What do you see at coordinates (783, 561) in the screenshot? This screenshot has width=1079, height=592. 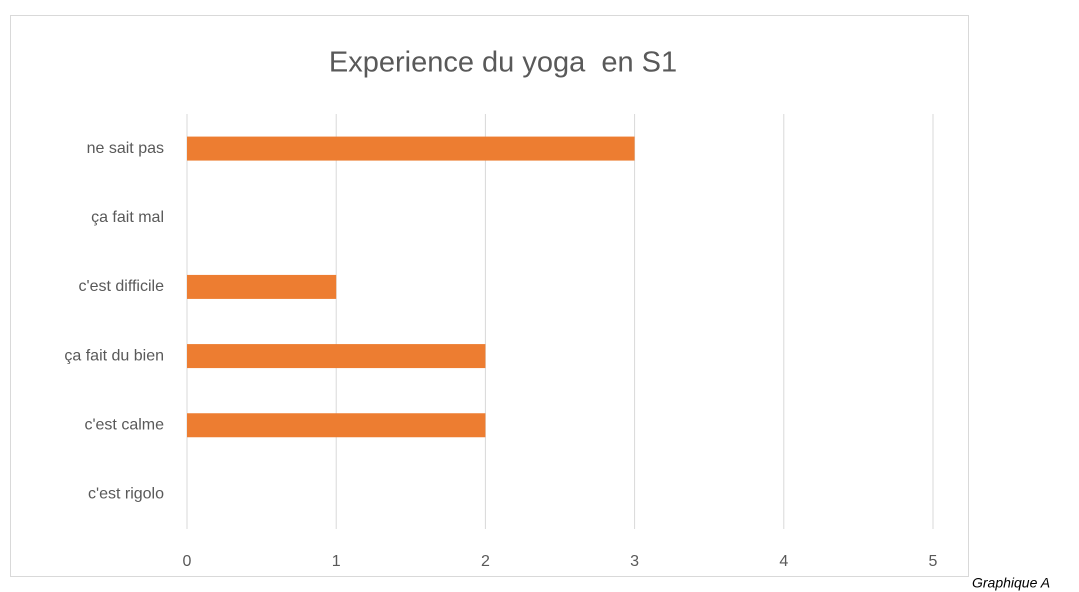 I see `x-tick-label: 4` at bounding box center [783, 561].